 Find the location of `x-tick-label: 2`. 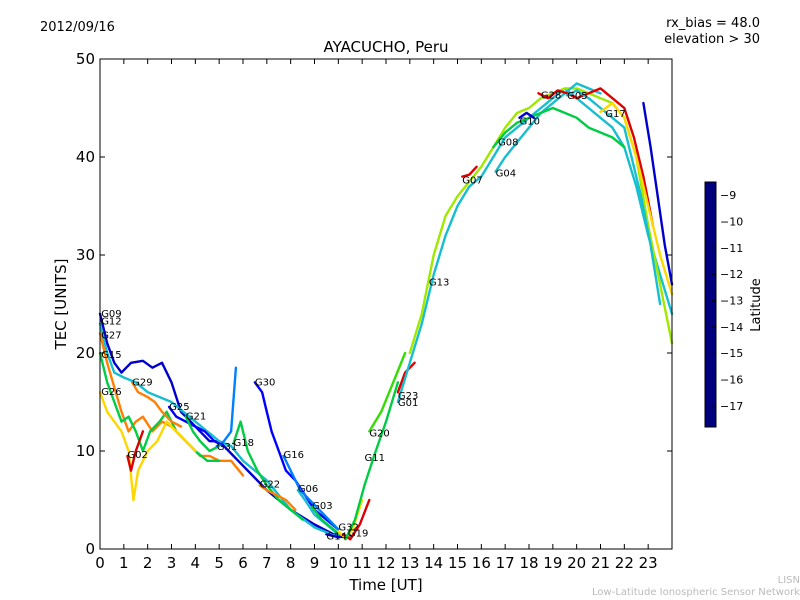

x-tick-label: 2 is located at coordinates (148, 563).